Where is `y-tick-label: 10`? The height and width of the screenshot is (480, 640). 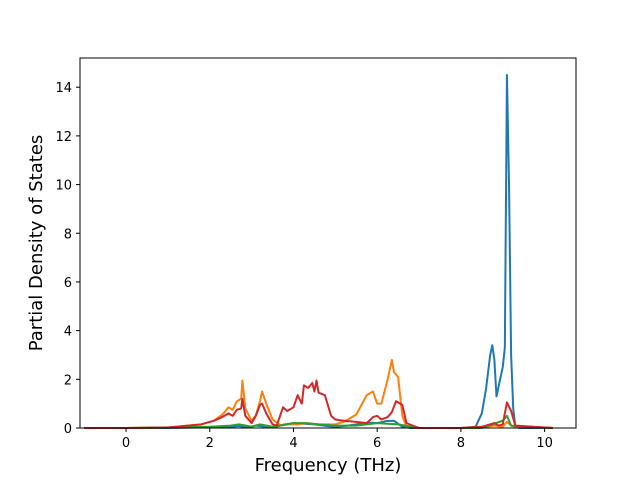 y-tick-label: 10 is located at coordinates (63, 186).